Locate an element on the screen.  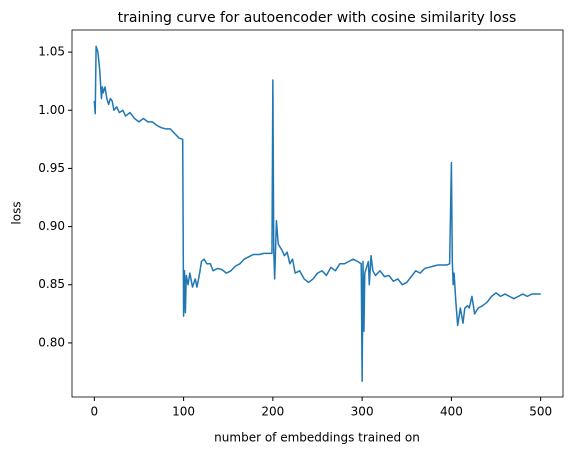
y-tick-label: 0.80 is located at coordinates (51, 342).